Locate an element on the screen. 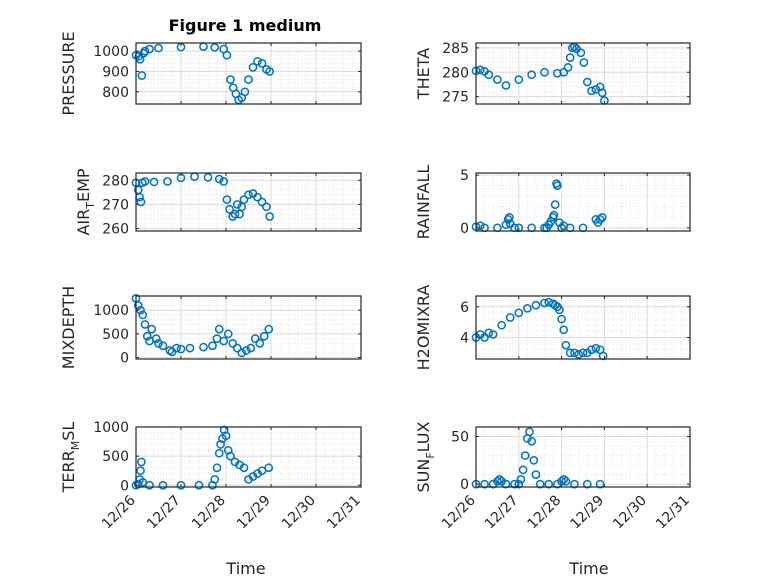  x-tick-label: 12/30 is located at coordinates (630, 513).